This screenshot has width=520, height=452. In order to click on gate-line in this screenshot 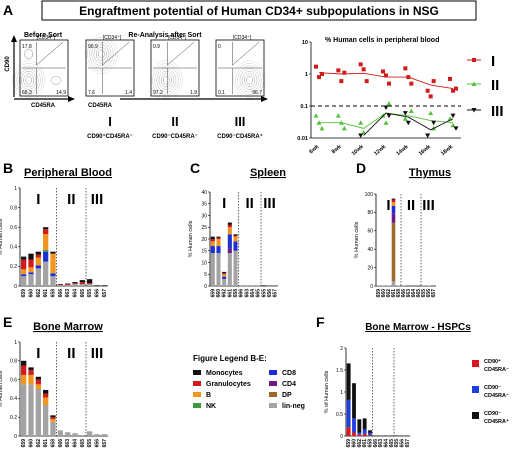, I will do `click(116, 53)`.